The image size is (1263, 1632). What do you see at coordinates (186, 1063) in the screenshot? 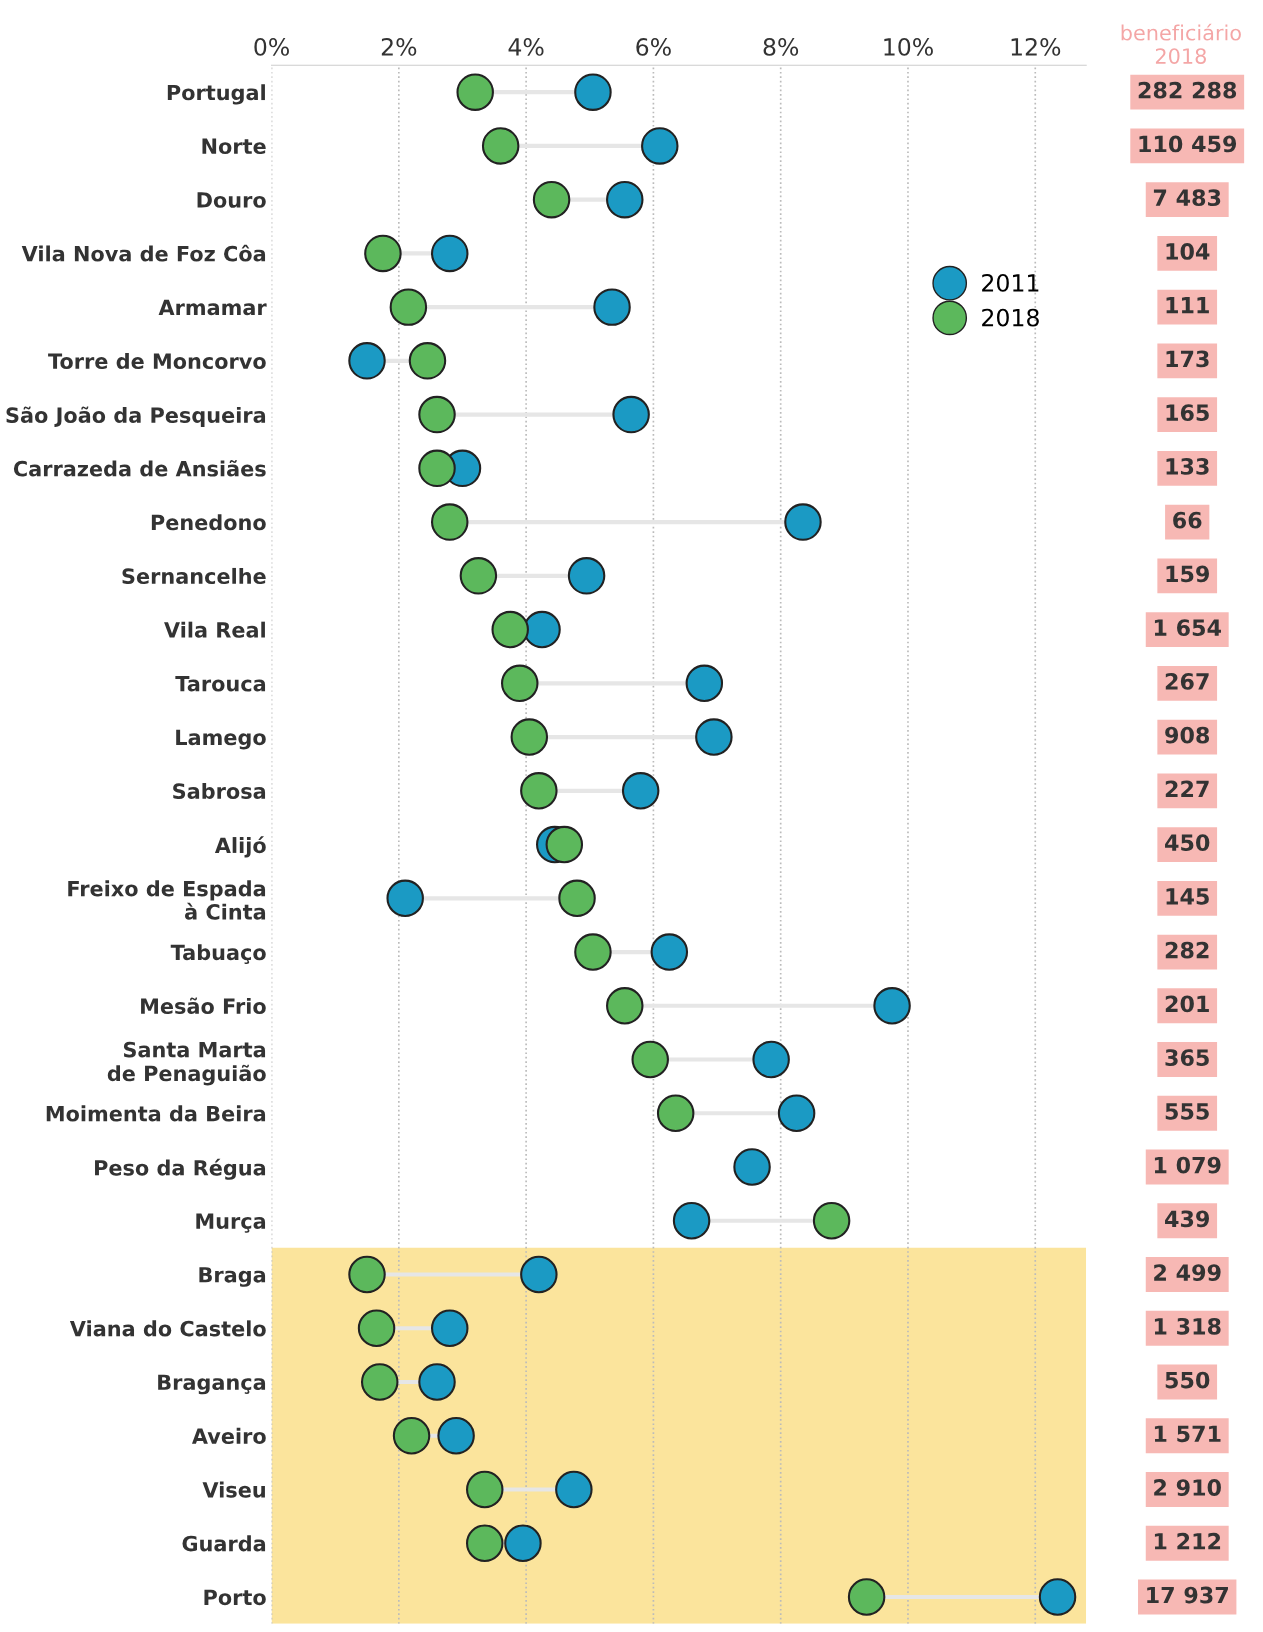
I see `y-tick-label: Santa Marta de Penaguião` at bounding box center [186, 1063].